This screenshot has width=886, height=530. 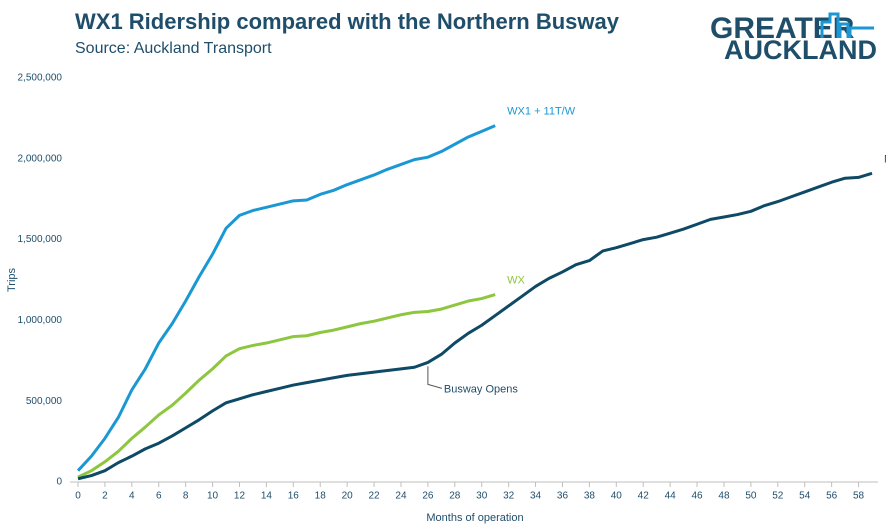 I want to click on x-tick-label: 44, so click(x=671, y=496).